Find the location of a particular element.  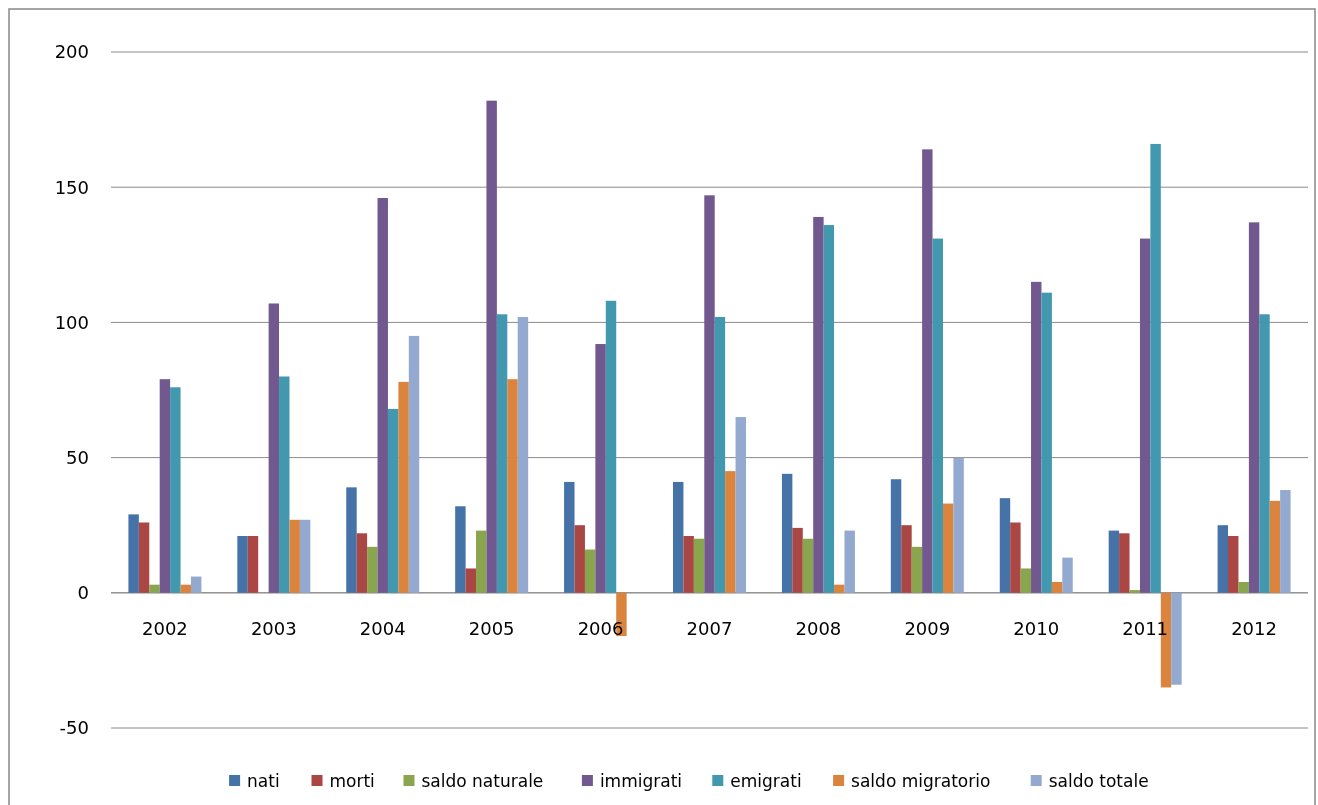

y-tick-label: 50 is located at coordinates (77, 457).